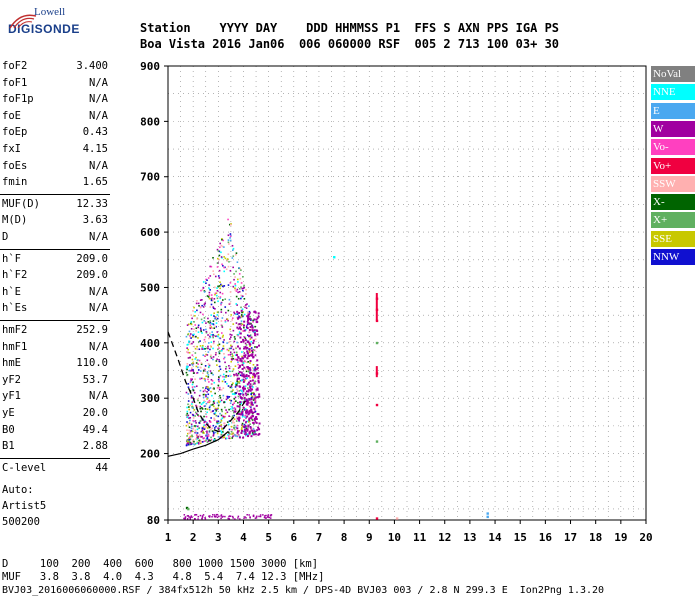 The width and height of the screenshot is (700, 600). Describe the element at coordinates (570, 537) in the screenshot. I see `x-tick-label: 17` at that location.